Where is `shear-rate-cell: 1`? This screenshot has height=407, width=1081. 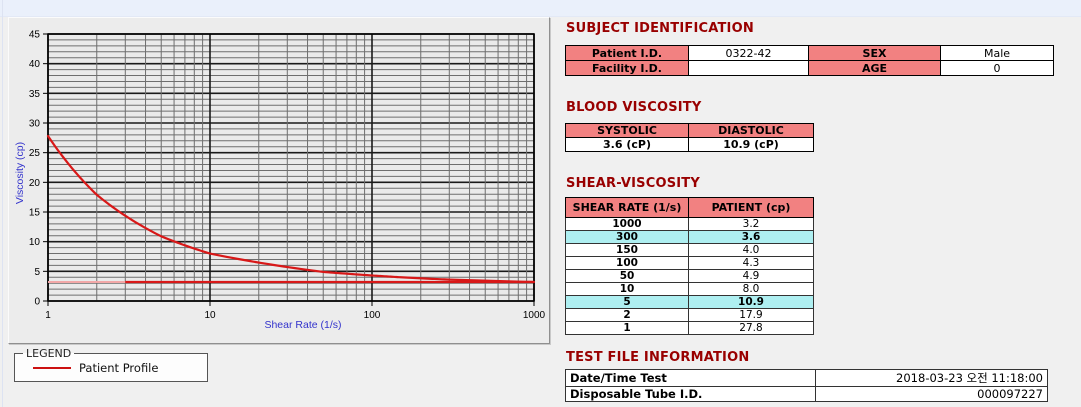
shear-rate-cell: 1 is located at coordinates (627, 328).